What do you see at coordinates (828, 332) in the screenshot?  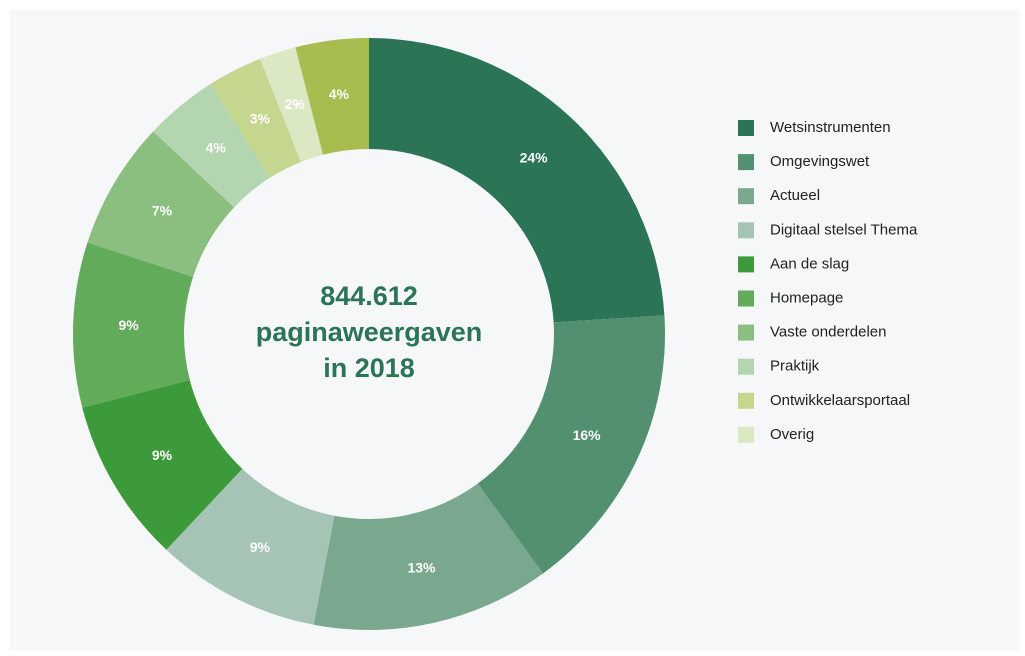 I see `legend-label: Vaste onderdelen` at bounding box center [828, 332].